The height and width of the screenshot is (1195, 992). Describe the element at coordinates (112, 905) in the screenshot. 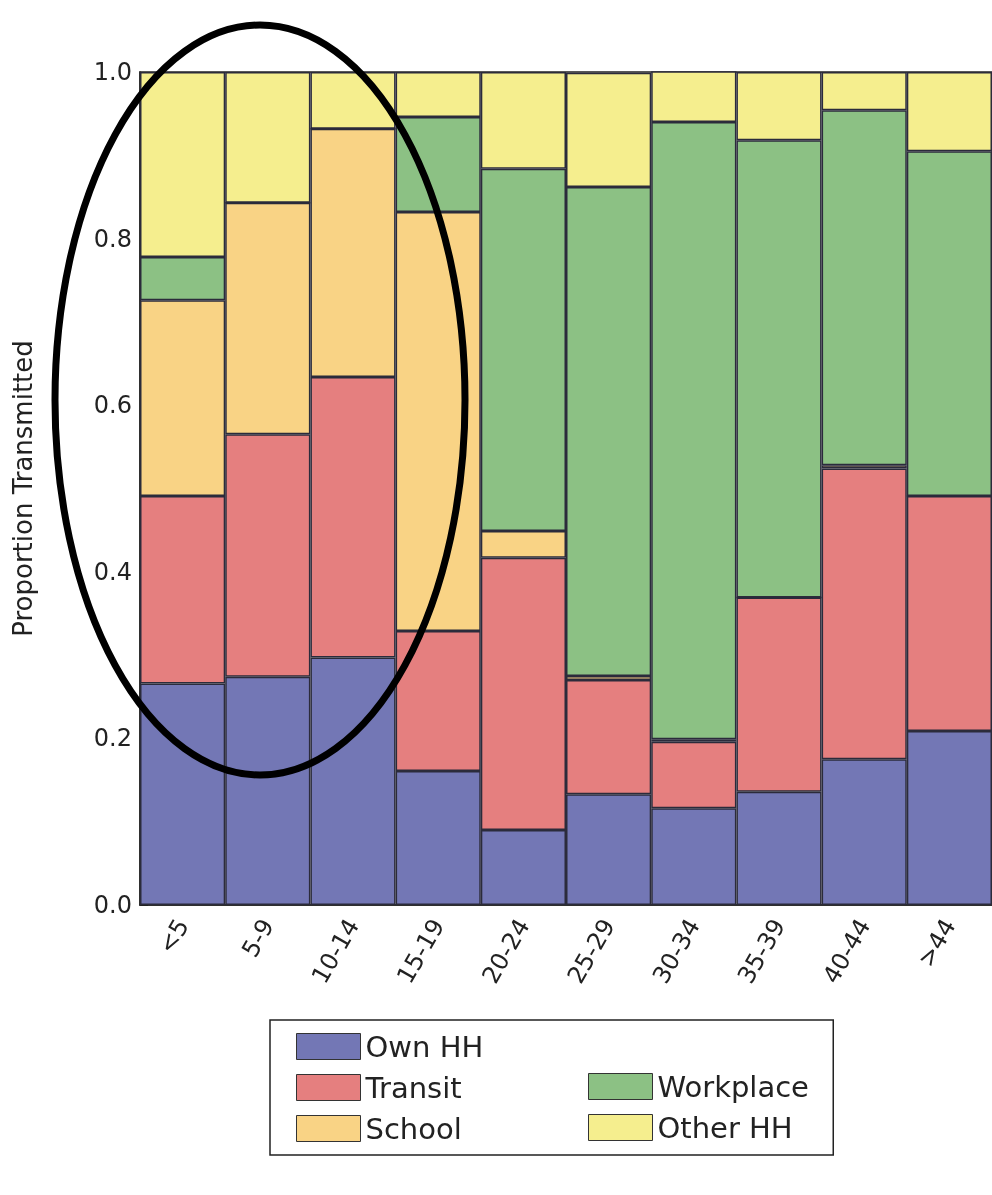

I see `y-tick-label: 0.0` at that location.